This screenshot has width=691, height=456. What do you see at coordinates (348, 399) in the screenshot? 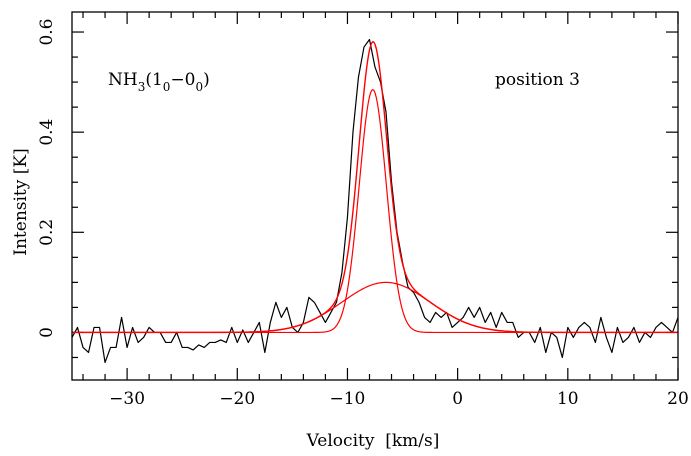
I see `x-tick-label: −10` at bounding box center [348, 399].